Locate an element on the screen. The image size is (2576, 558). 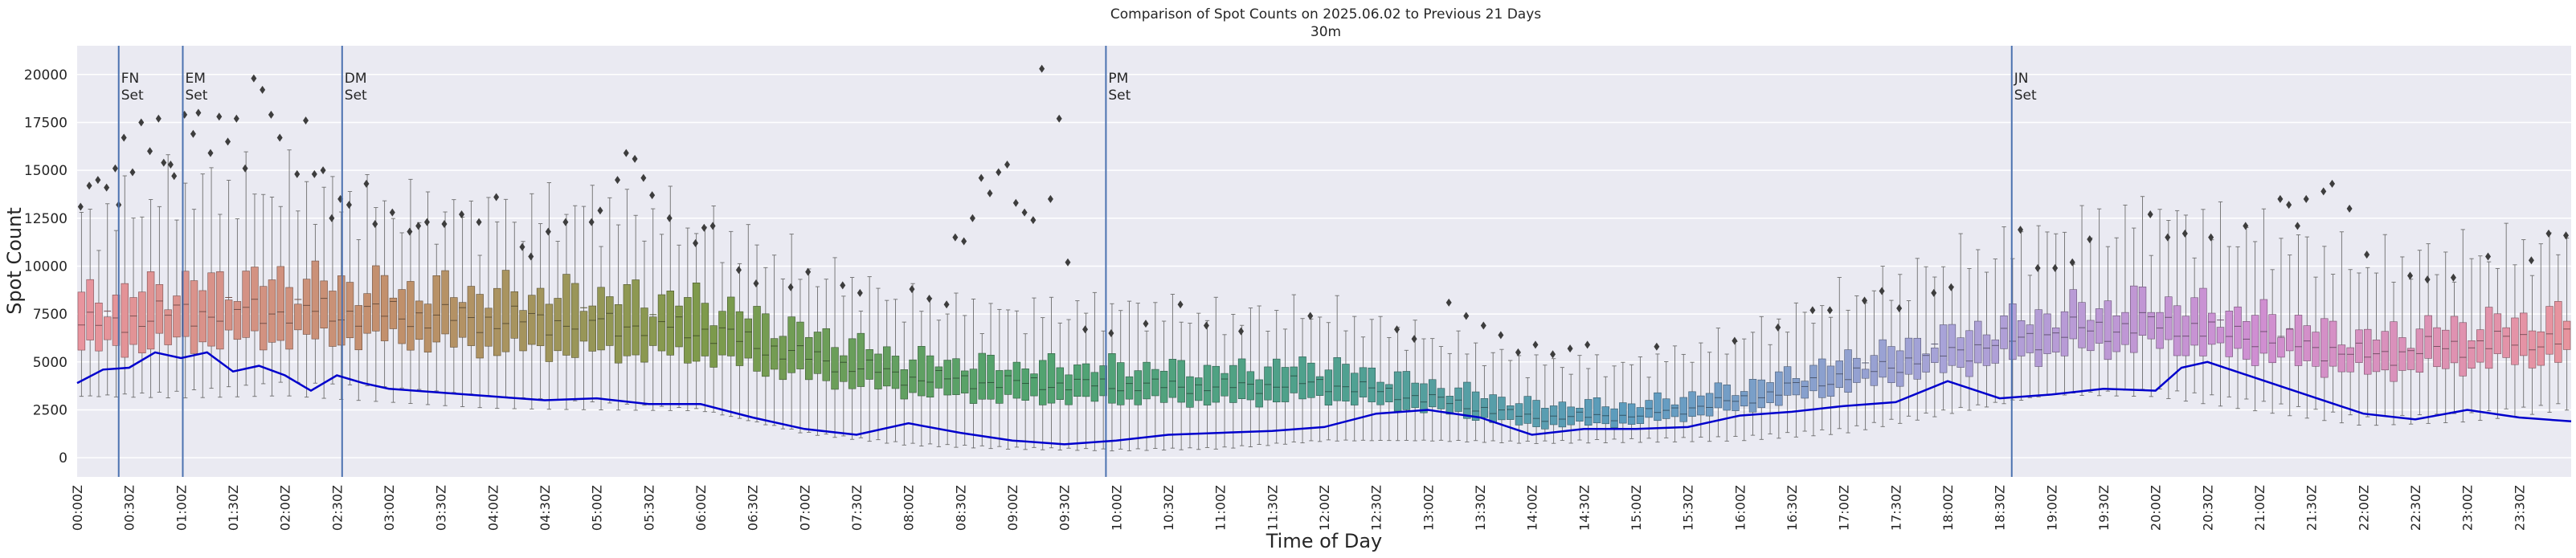
x-tick-label: 01:30Z is located at coordinates (233, 508).